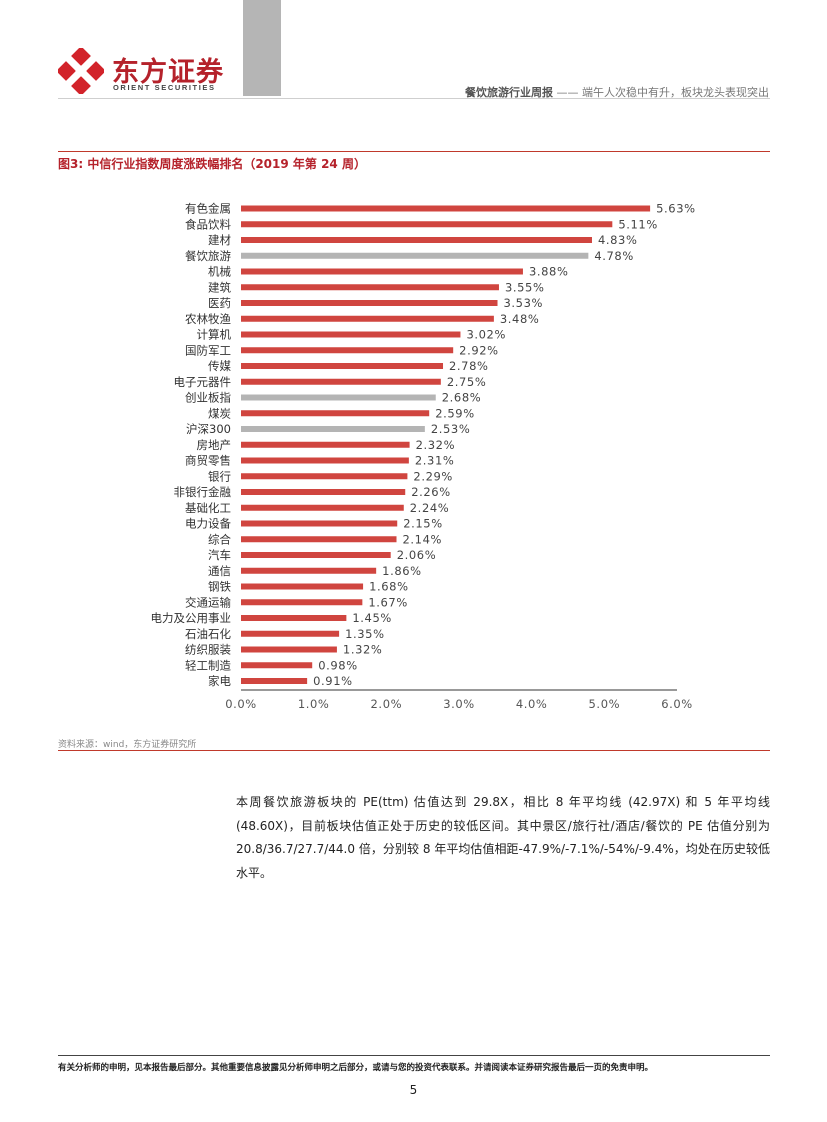  Describe the element at coordinates (423, 524) in the screenshot. I see `data-label: 2.15%` at that location.